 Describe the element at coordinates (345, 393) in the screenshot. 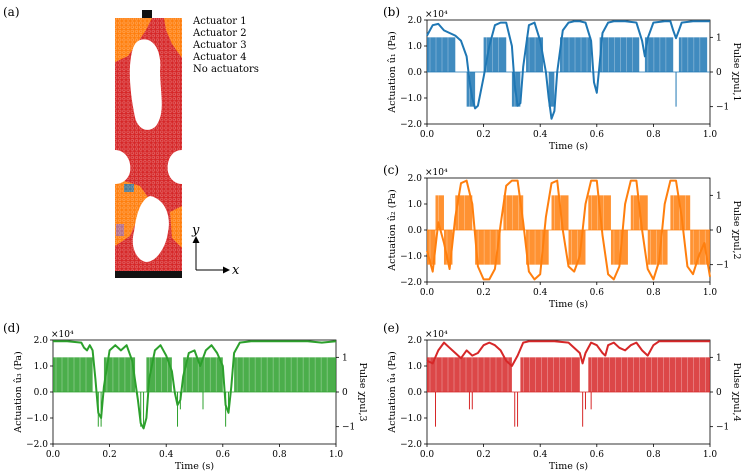

I see `y-right-tick-label-d: 0` at that location.